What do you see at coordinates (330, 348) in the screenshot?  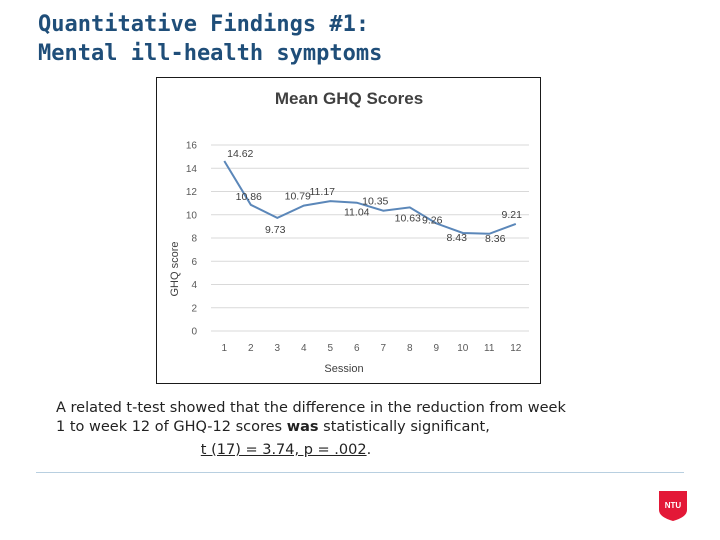 I see `x-tick-label: 5` at bounding box center [330, 348].